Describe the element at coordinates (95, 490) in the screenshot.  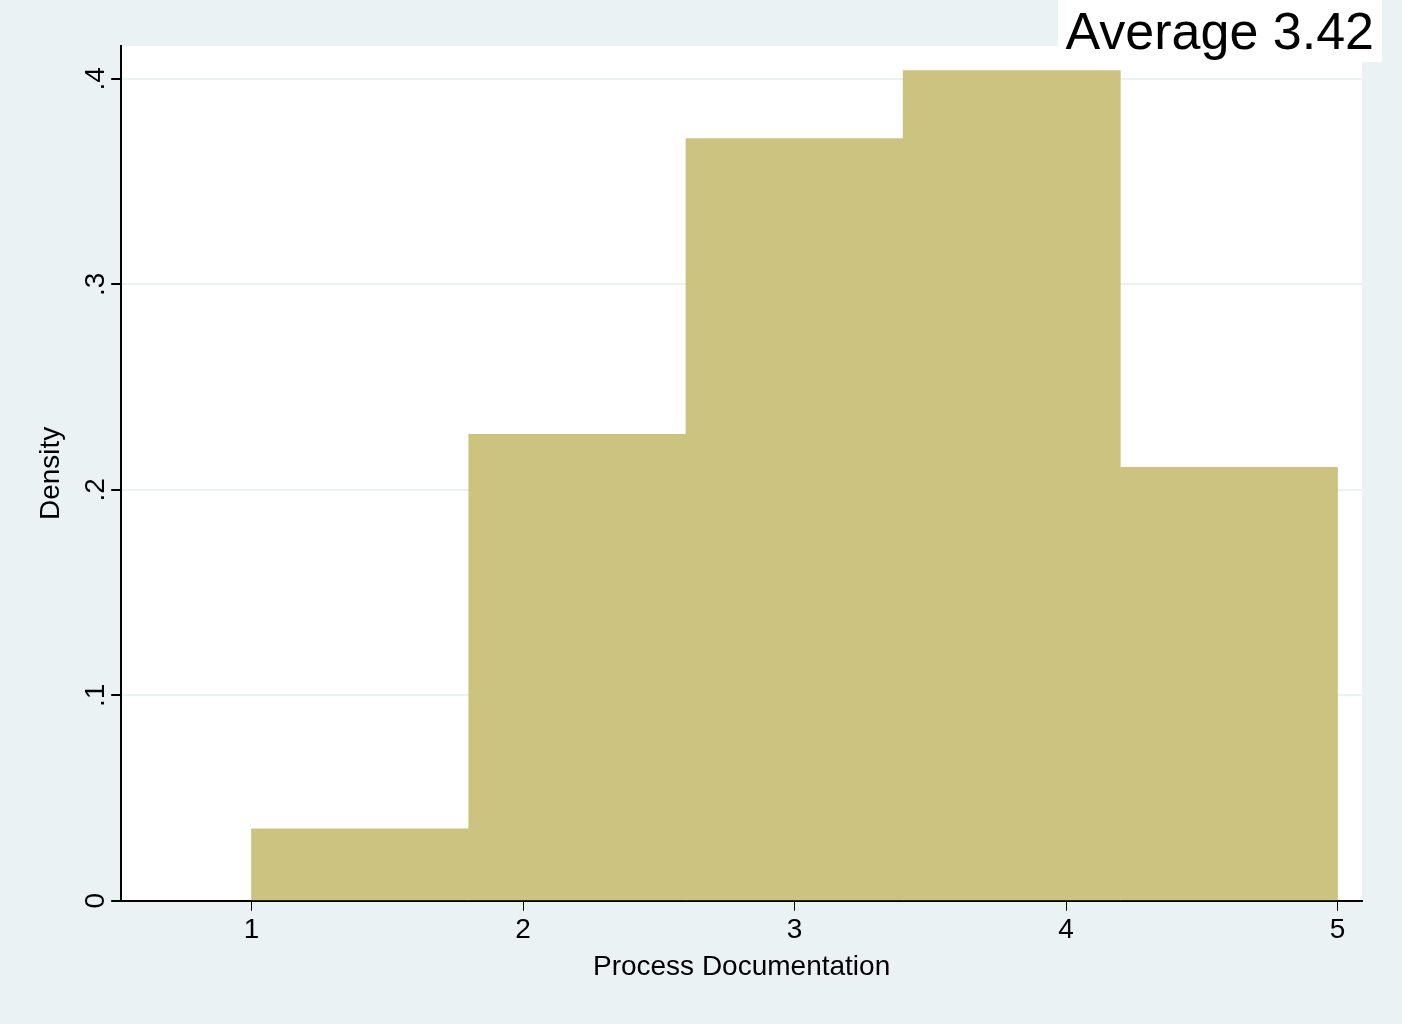
I see `y-tick-label: .2` at that location.